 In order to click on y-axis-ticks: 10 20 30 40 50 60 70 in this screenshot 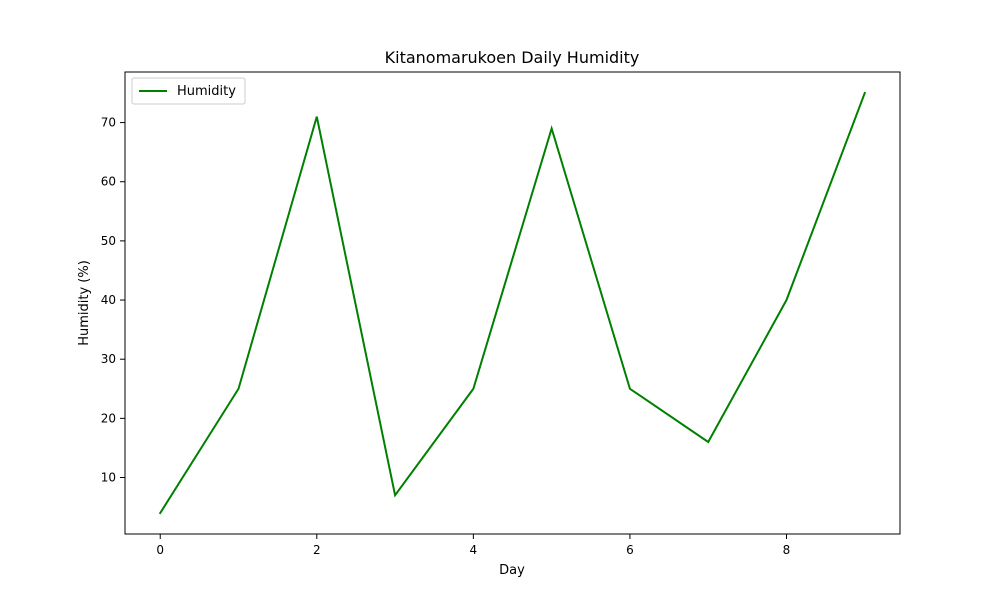, I will do `click(113, 300)`.